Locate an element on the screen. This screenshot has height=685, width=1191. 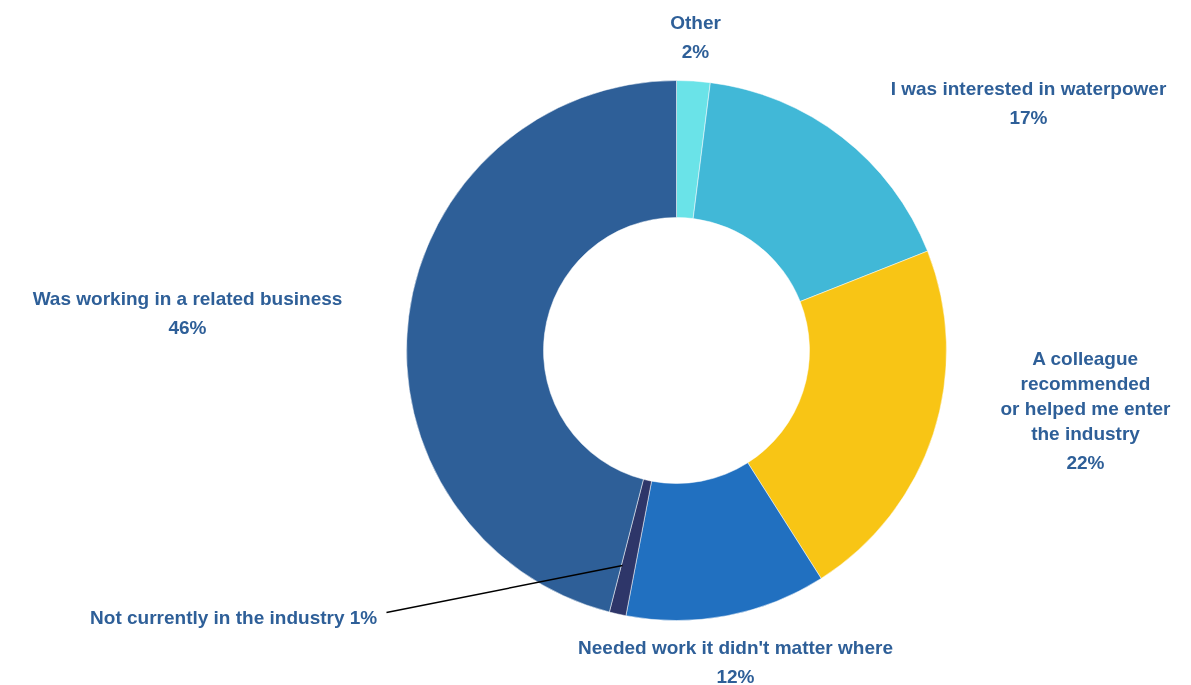
slice-label: I was interested in waterpower is located at coordinates (1028, 88).